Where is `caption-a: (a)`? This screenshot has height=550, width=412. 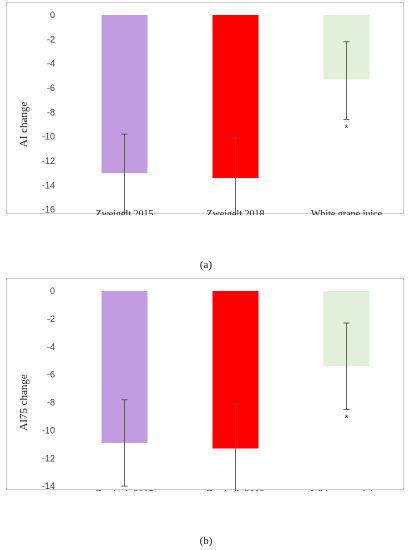
caption-a: (a) is located at coordinates (206, 265).